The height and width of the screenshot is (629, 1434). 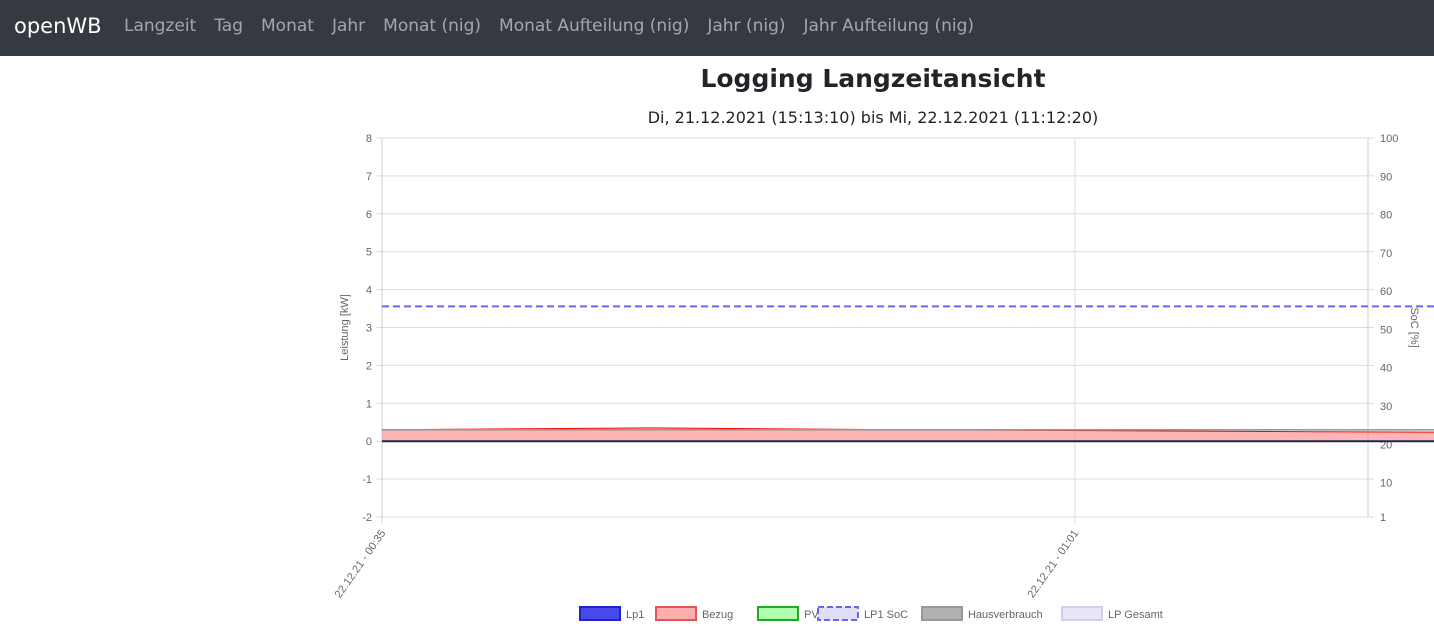 What do you see at coordinates (369, 139) in the screenshot?
I see `y-tick-label: 8` at bounding box center [369, 139].